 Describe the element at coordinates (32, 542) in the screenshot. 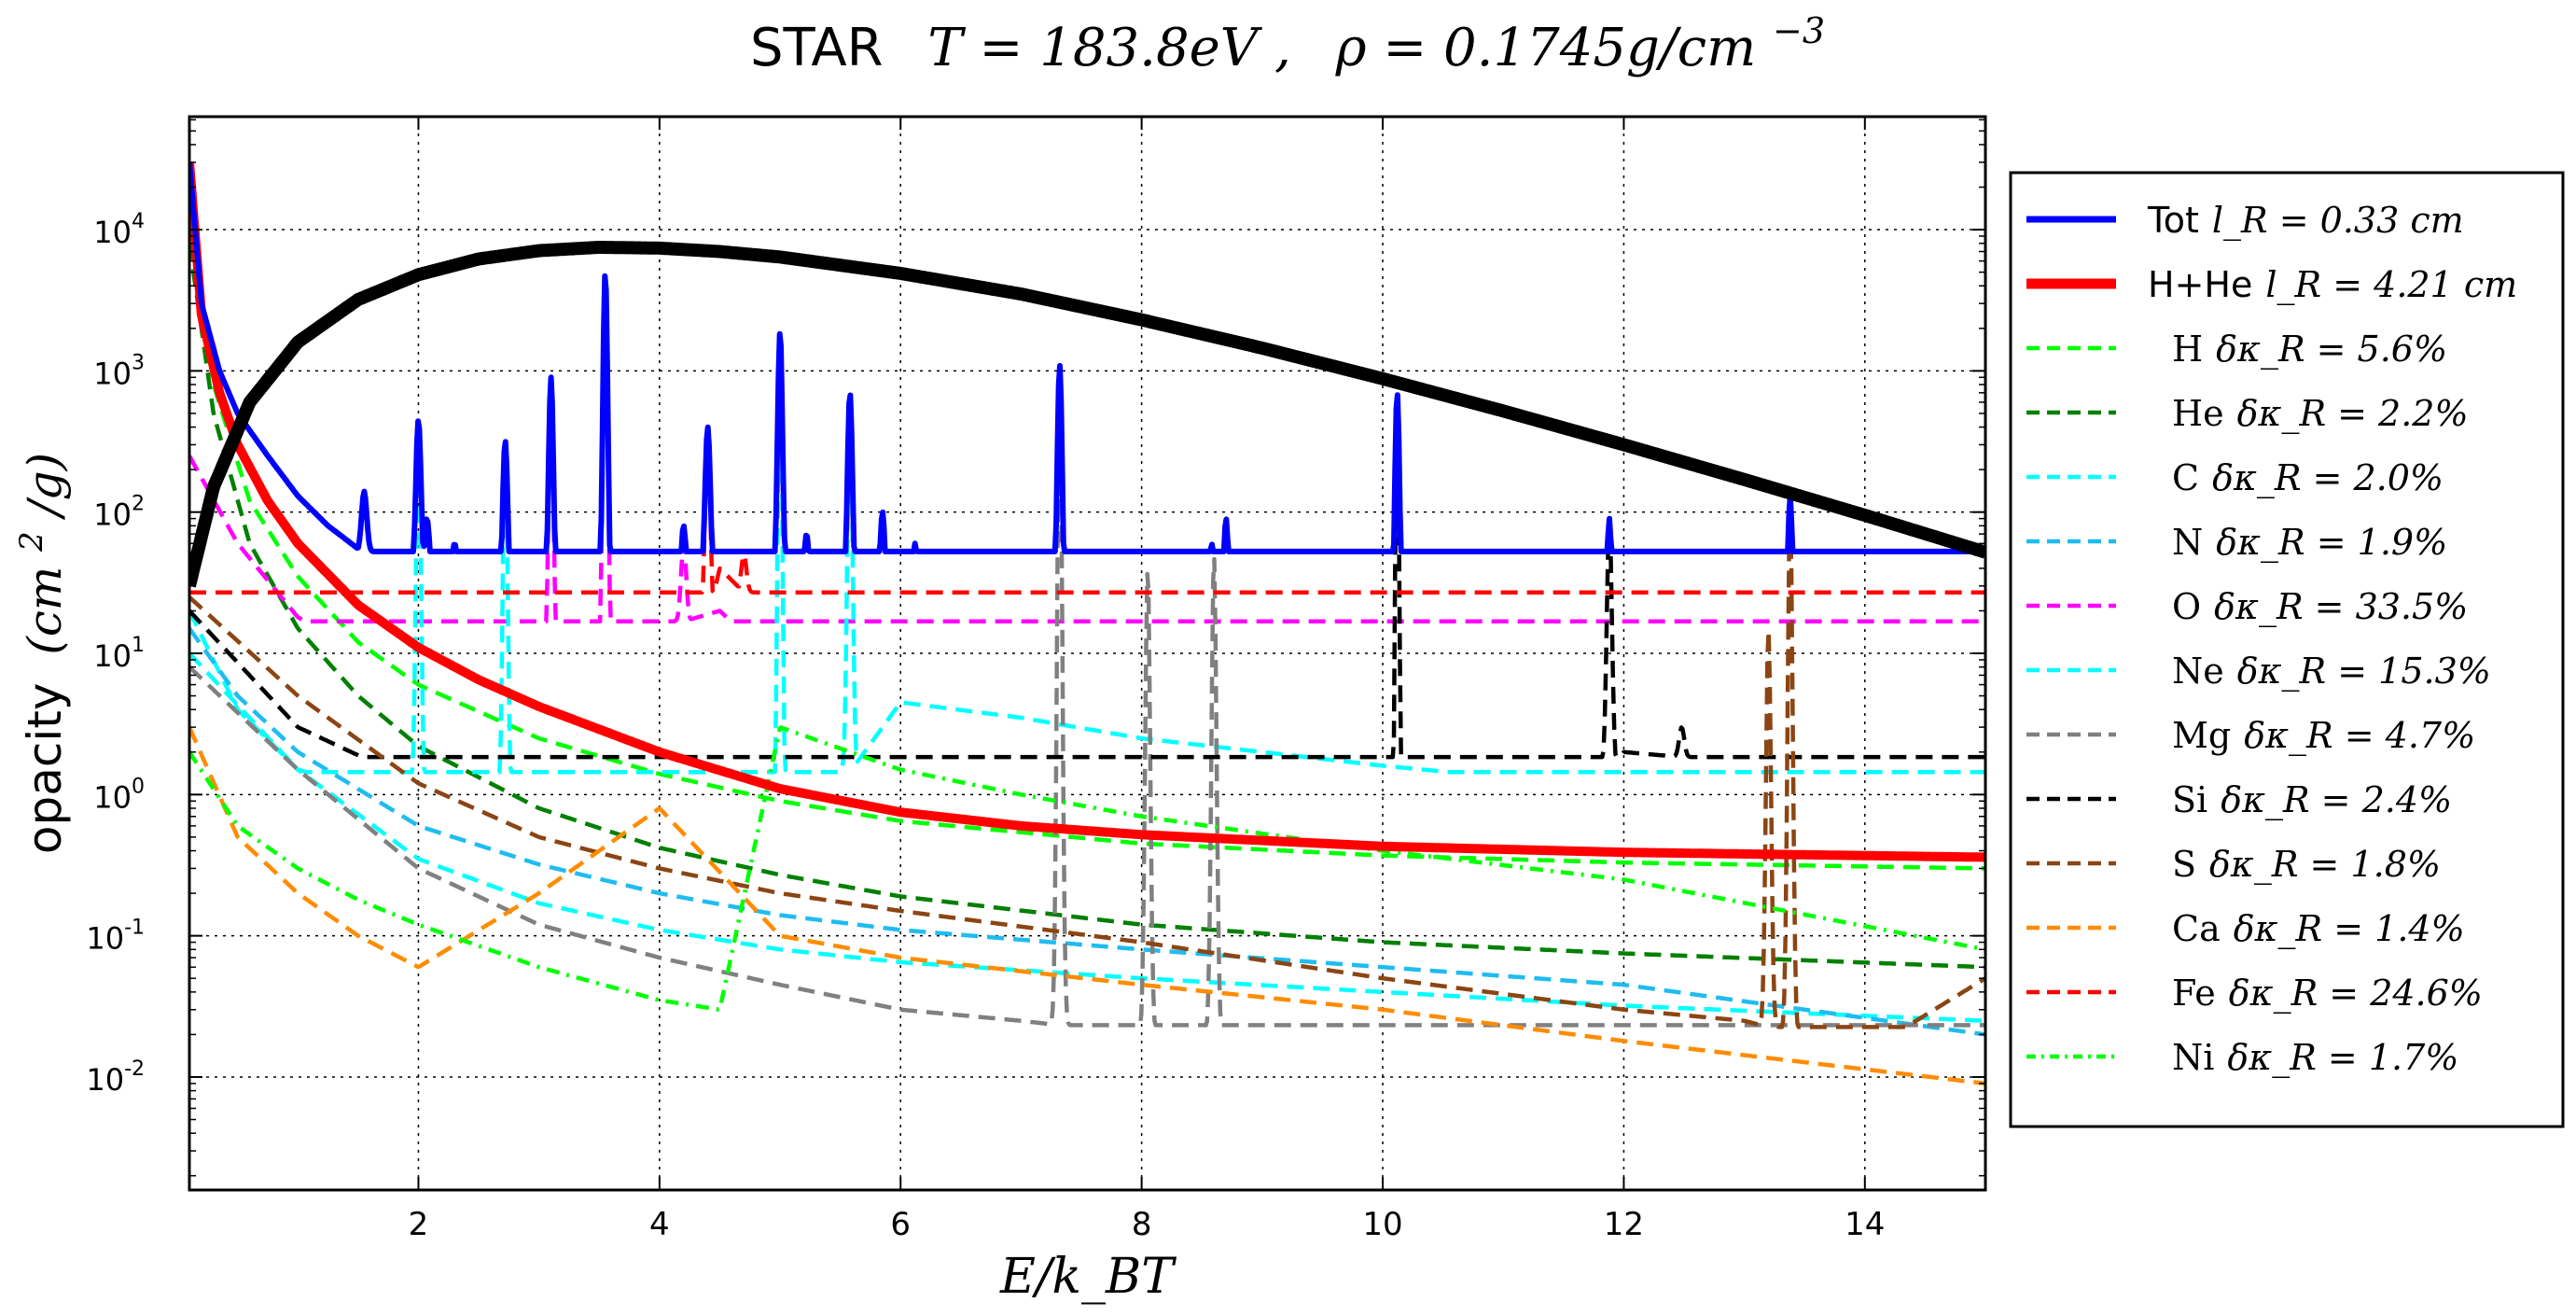

I see `y-axis-label-units-exp: 2` at that location.